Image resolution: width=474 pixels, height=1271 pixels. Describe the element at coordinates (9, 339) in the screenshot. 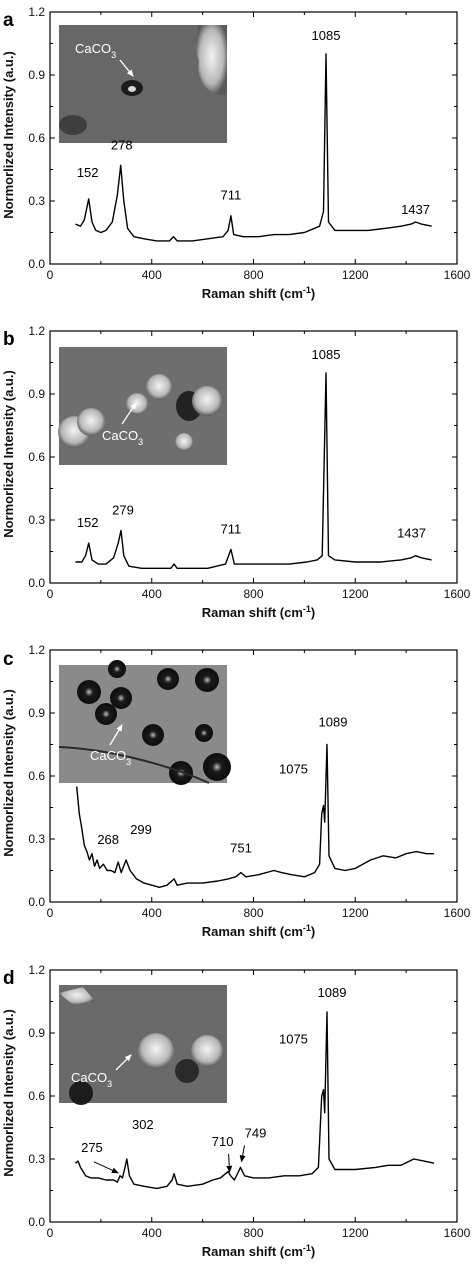

I see `panel-letter: b` at that location.